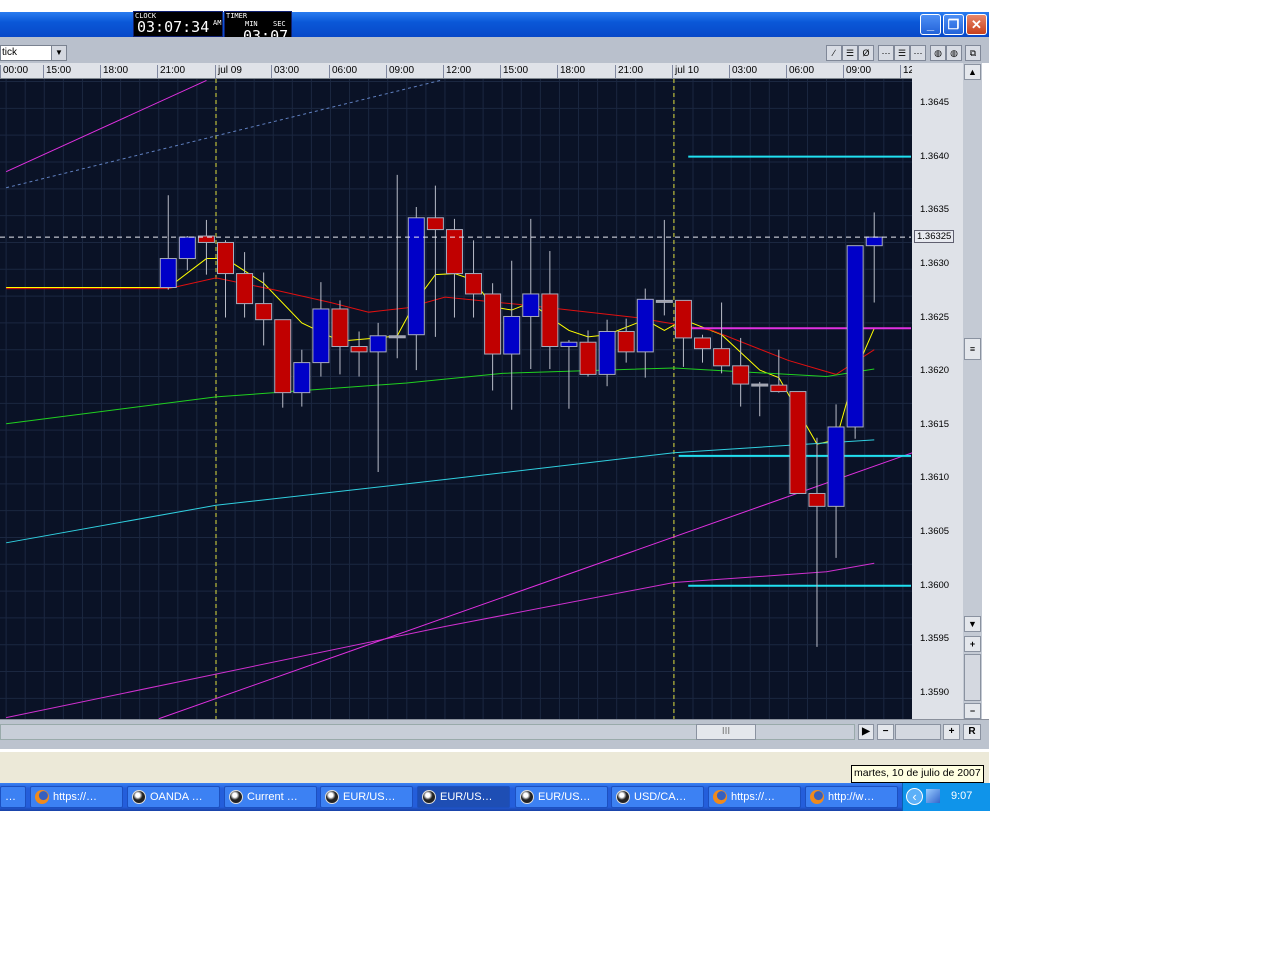  What do you see at coordinates (251, 24) in the screenshot?
I see `timer-min-label: MIN` at bounding box center [251, 24].